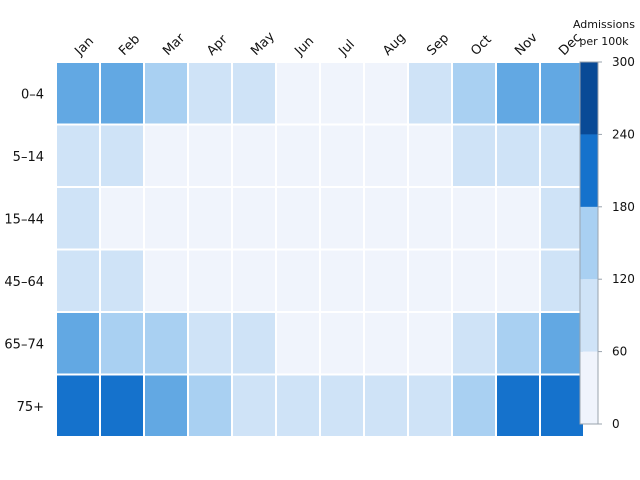 Image resolution: width=640 pixels, height=480 pixels. What do you see at coordinates (623, 134) in the screenshot?
I see `colorbar-tick-label: 240` at bounding box center [623, 134].